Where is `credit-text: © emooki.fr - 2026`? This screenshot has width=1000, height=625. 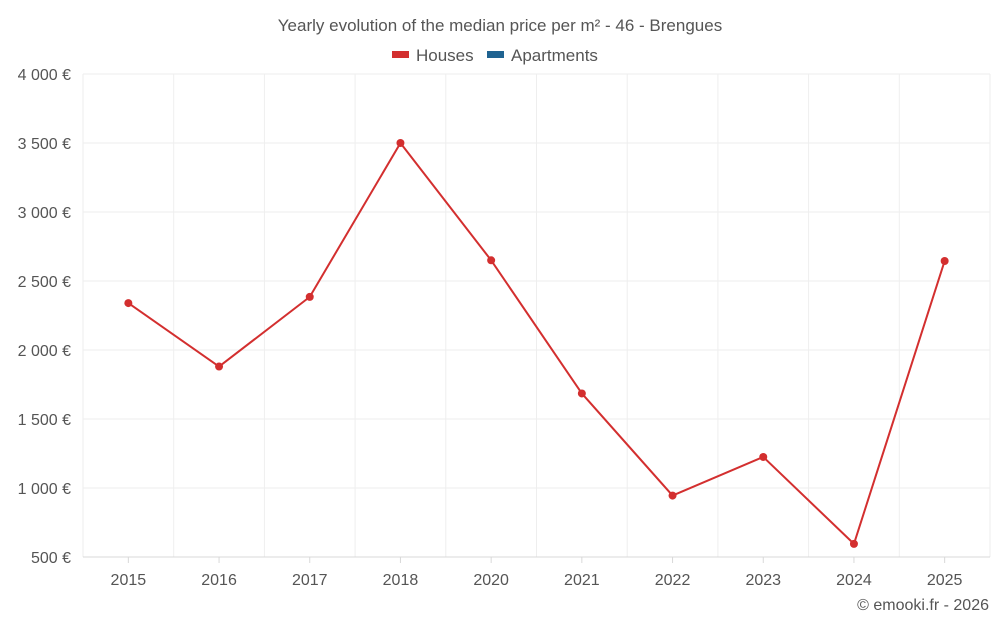
credit-text: © emooki.fr - 2026 is located at coordinates (923, 605).